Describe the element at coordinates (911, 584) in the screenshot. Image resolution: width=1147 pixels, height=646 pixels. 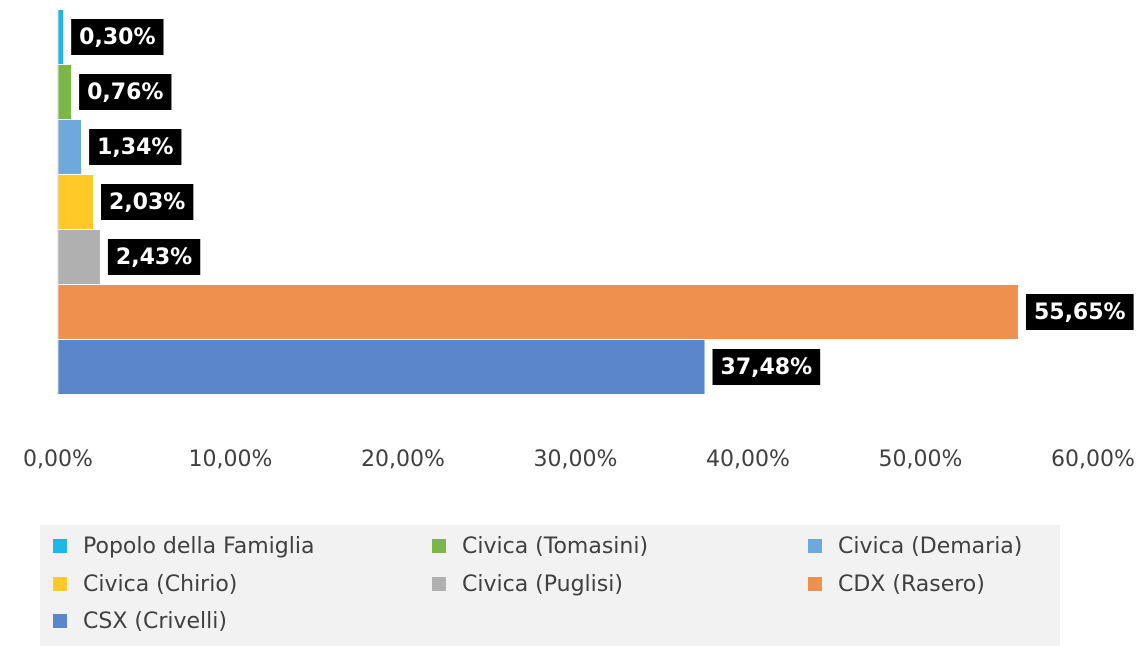
I see `legend-label: CDX (Rasero)` at that location.